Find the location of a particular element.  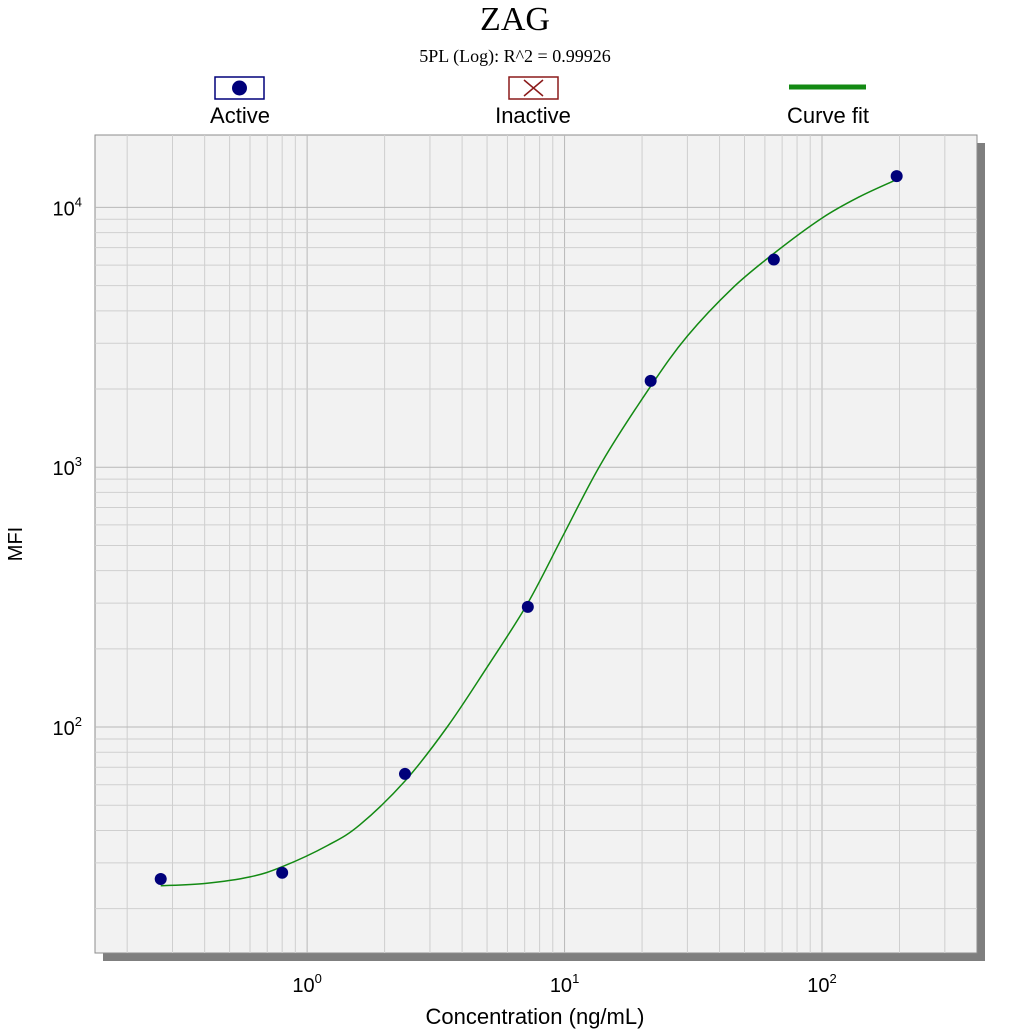

chart-title: ZAG is located at coordinates (515, 19).